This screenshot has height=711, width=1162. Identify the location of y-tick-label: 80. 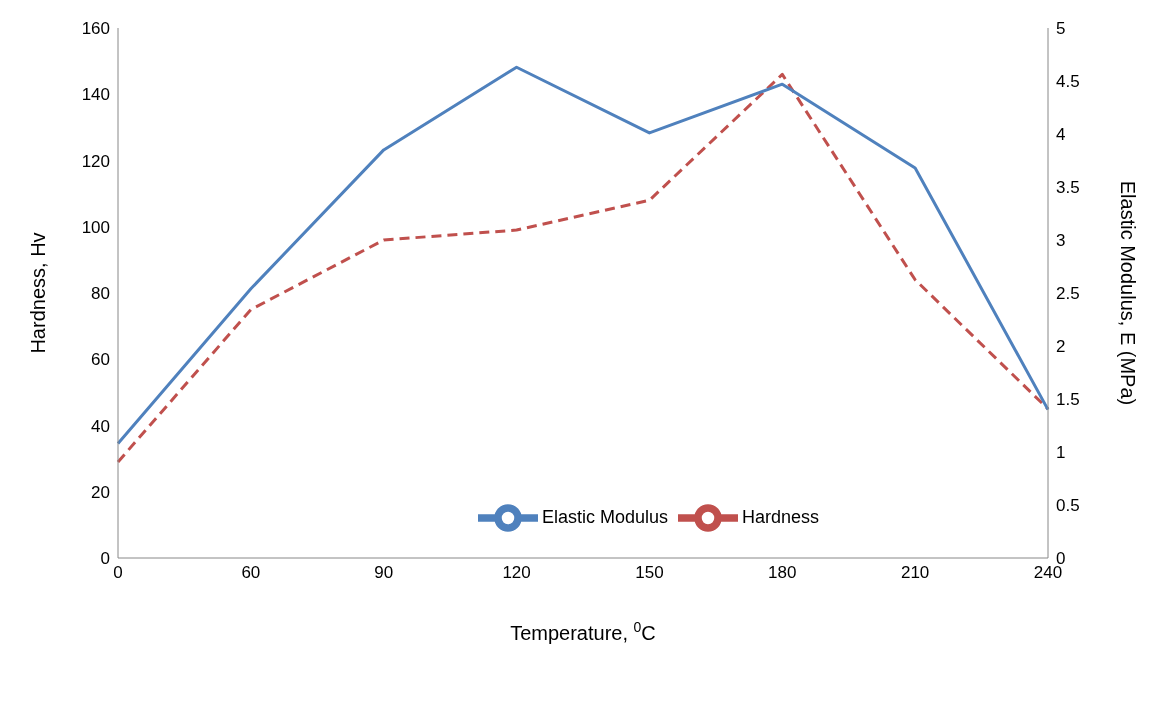
(100, 294).